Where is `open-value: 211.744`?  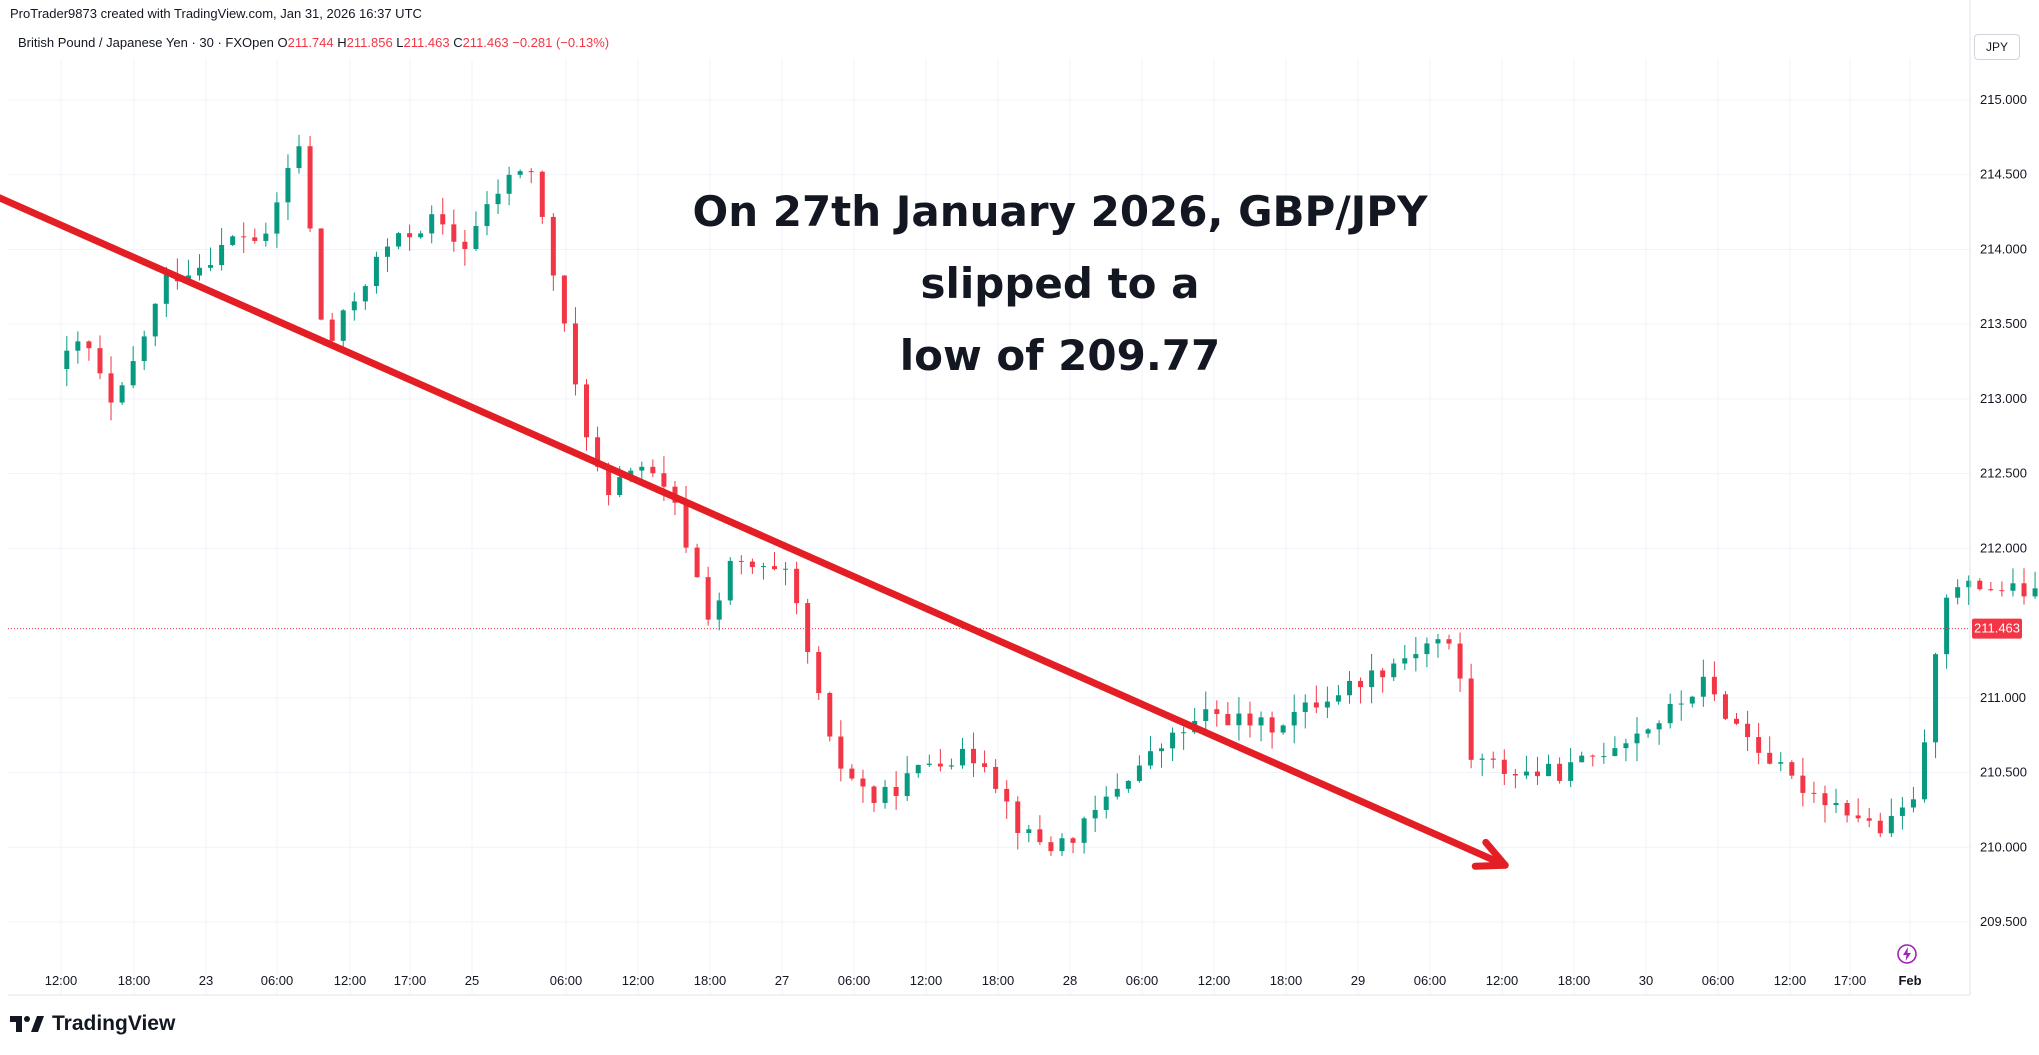
open-value: 211.744 is located at coordinates (310, 42).